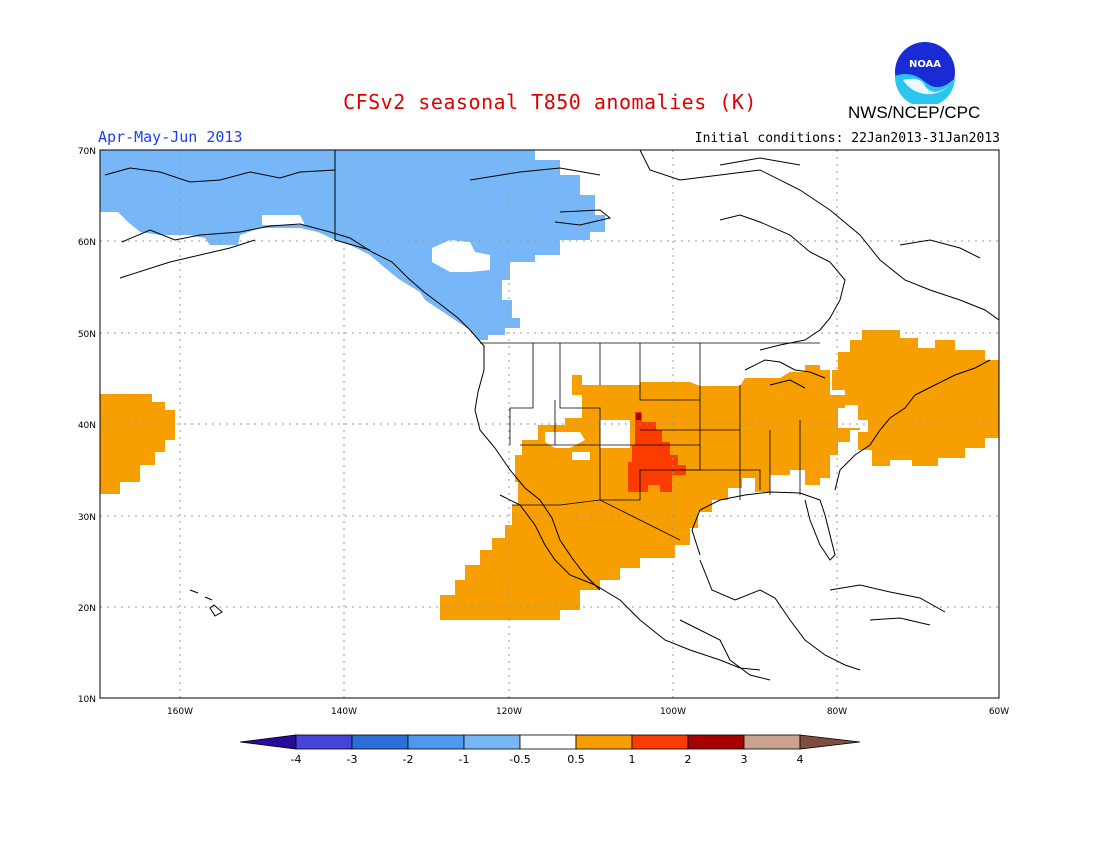  What do you see at coordinates (999, 712) in the screenshot?
I see `lon-tick-60w: 60W` at bounding box center [999, 712].